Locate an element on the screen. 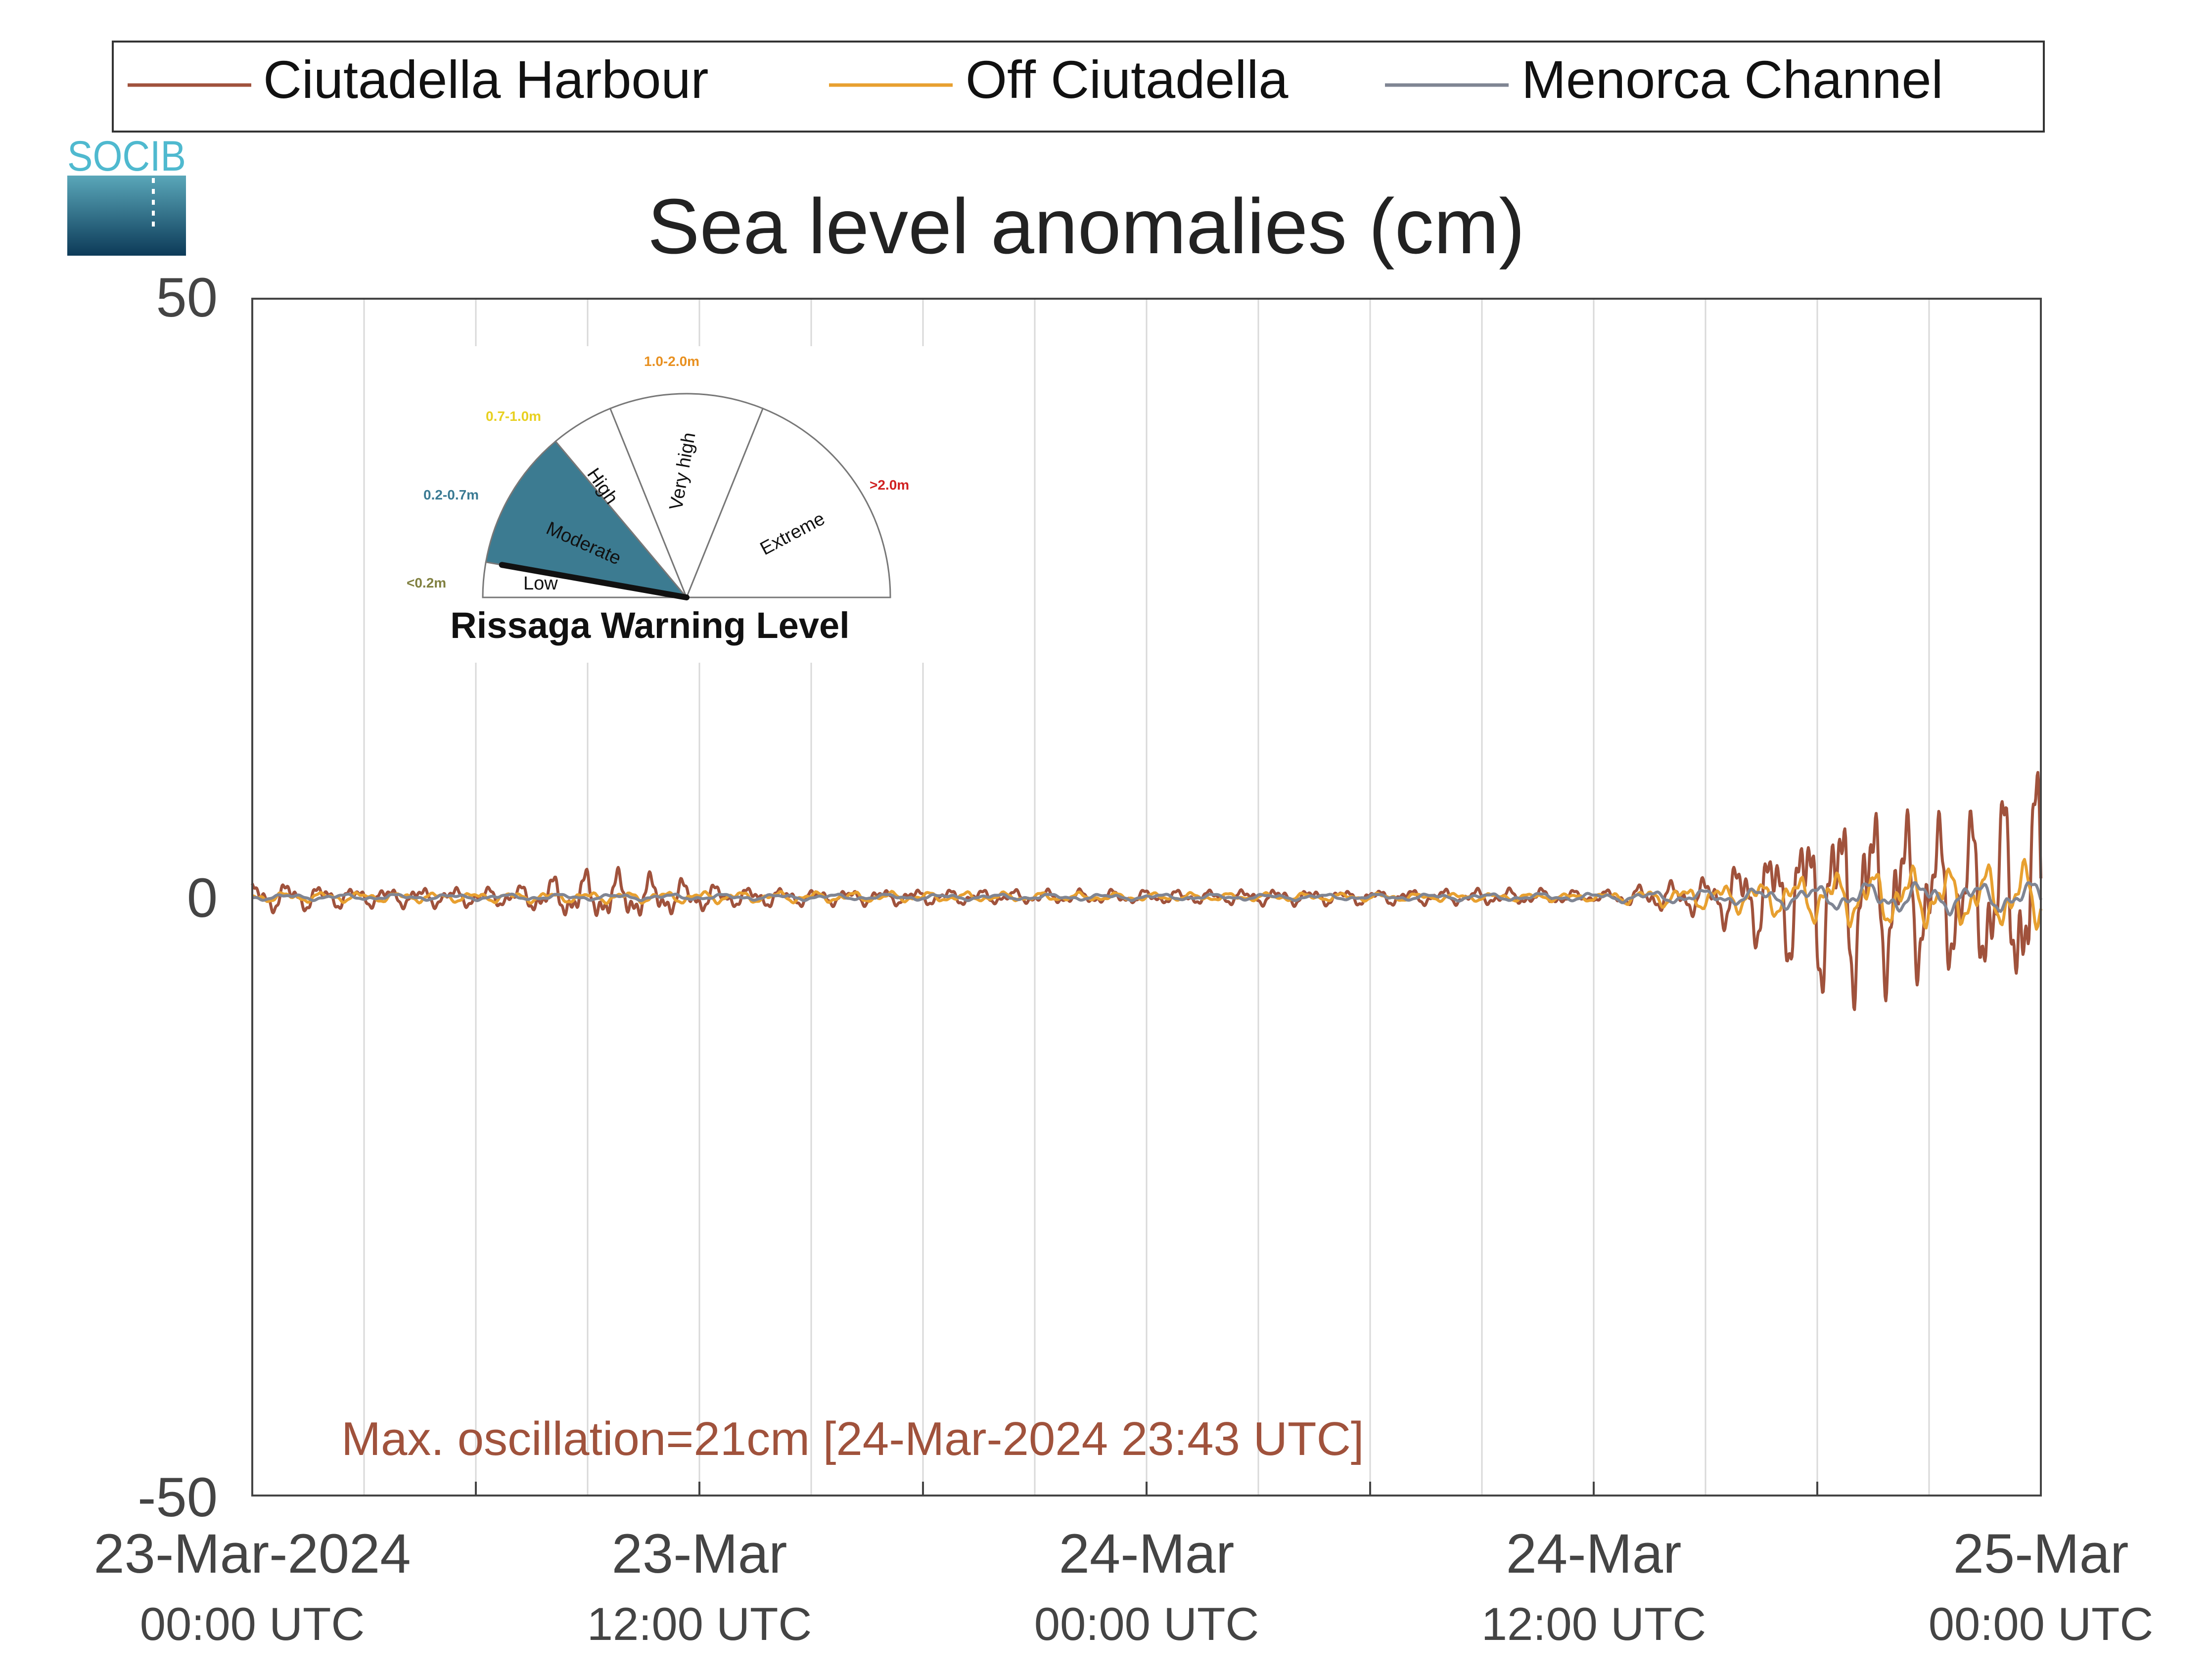 The height and width of the screenshot is (1679, 2212). x-tick-label-date: 23-Mar is located at coordinates (700, 1554).